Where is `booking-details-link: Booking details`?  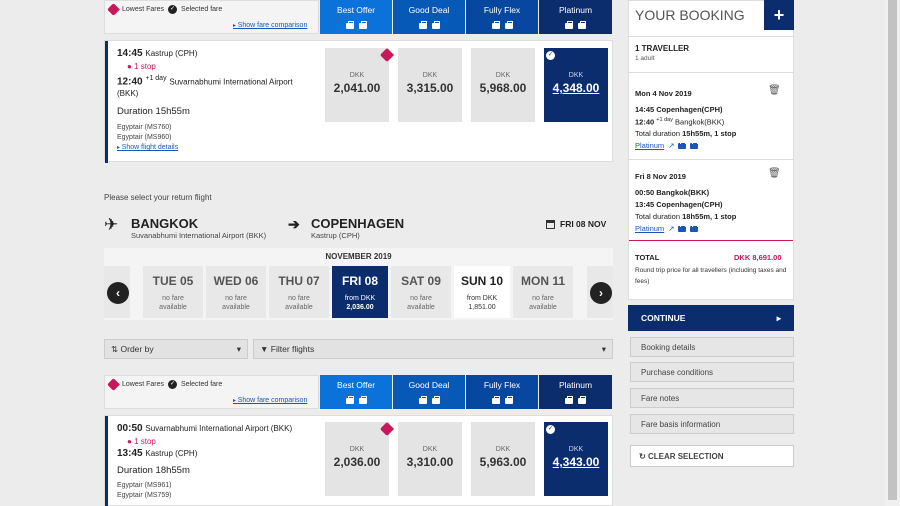
booking-details-link: Booking details is located at coordinates (712, 347).